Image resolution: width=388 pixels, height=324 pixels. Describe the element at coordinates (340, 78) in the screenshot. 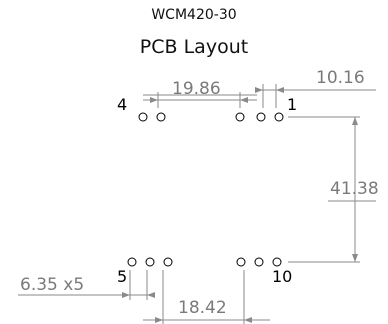

I see `dim-top-right: 10.16` at that location.